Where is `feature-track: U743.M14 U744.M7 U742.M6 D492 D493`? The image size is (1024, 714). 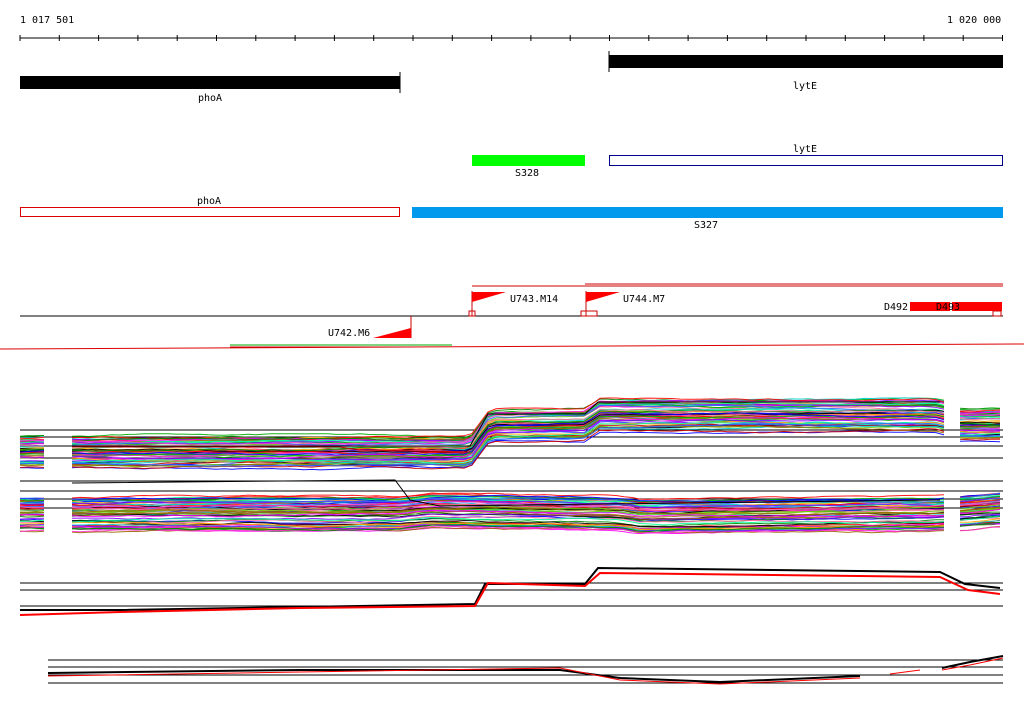
feature-track: U743.M14 U744.M7 U742.M6 D492 D493 is located at coordinates (512, 316).